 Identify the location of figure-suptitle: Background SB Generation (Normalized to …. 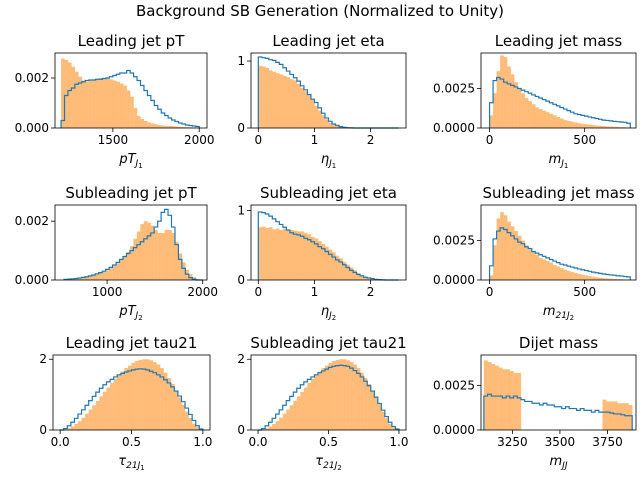
(320, 11).